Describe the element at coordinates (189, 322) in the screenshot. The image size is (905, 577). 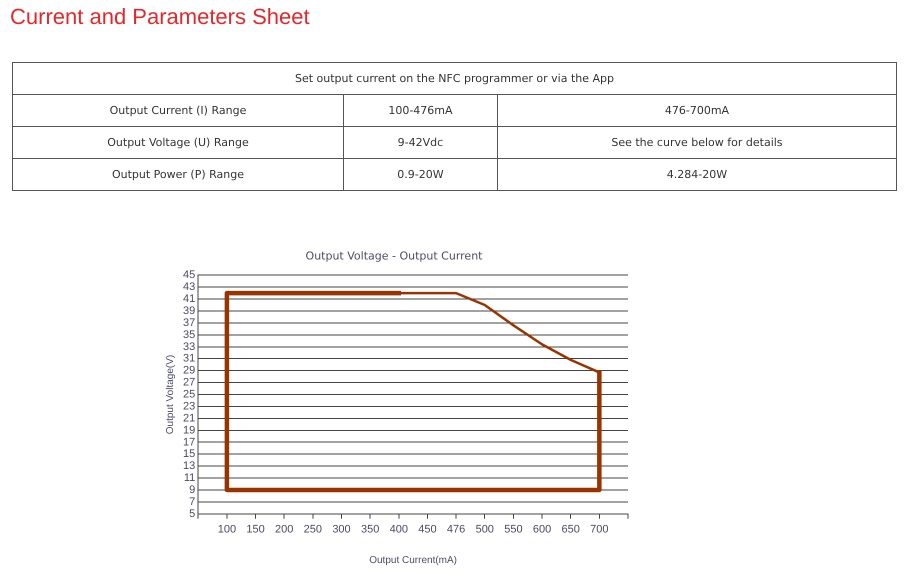
I see `y-tick-label: 37` at that location.